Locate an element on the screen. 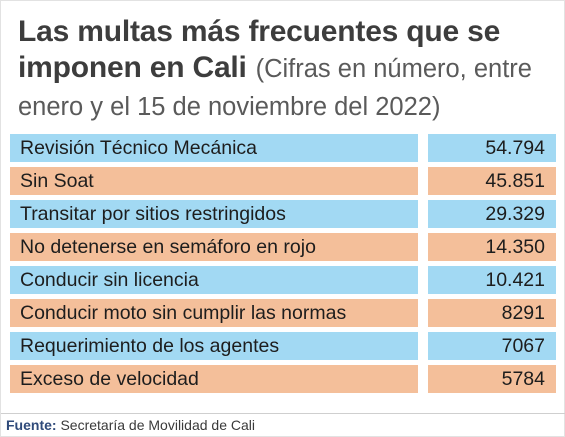 This screenshot has height=437, width=565. row-label: Exceso de velocidad is located at coordinates (214, 379).